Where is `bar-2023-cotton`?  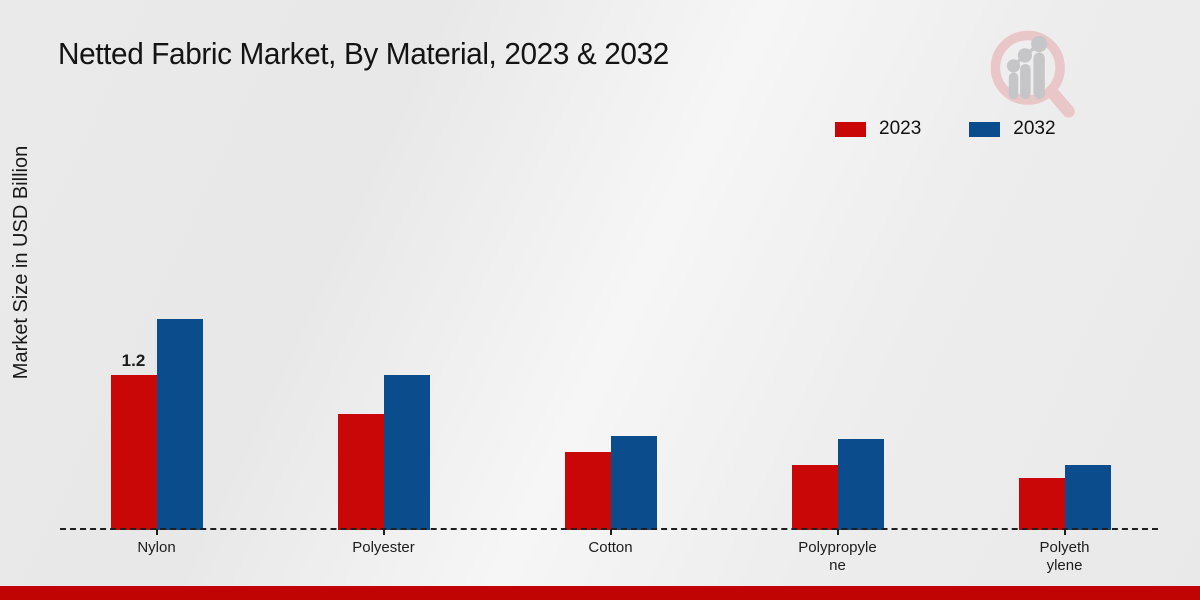 bar-2023-cotton is located at coordinates (587, 491).